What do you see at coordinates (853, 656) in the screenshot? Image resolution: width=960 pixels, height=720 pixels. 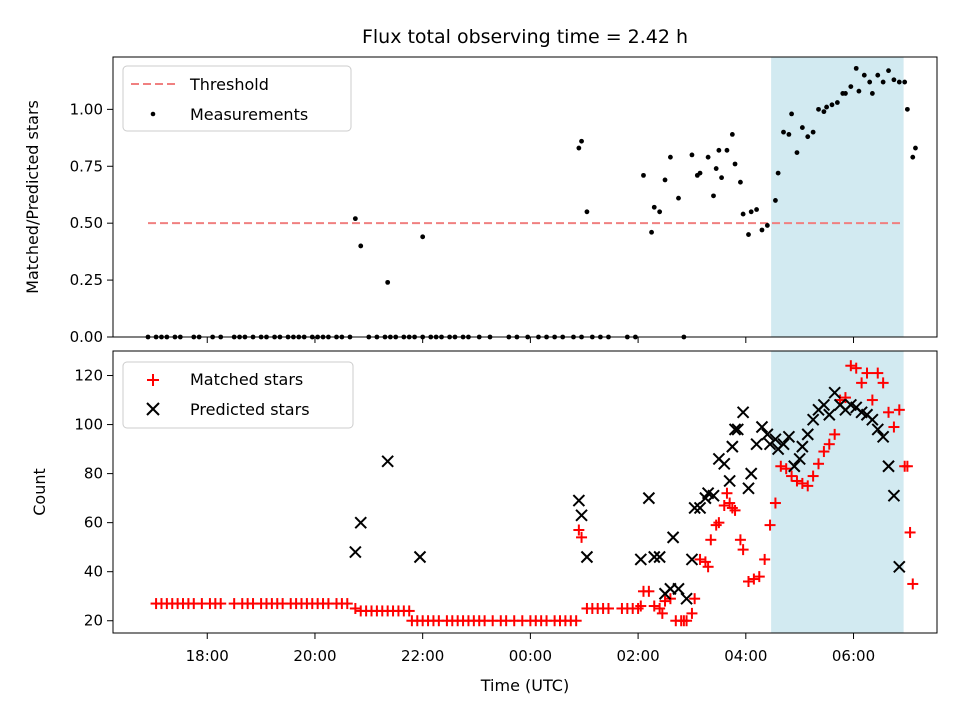 I see `bottom-xtick-label: 06:00` at bounding box center [853, 656].